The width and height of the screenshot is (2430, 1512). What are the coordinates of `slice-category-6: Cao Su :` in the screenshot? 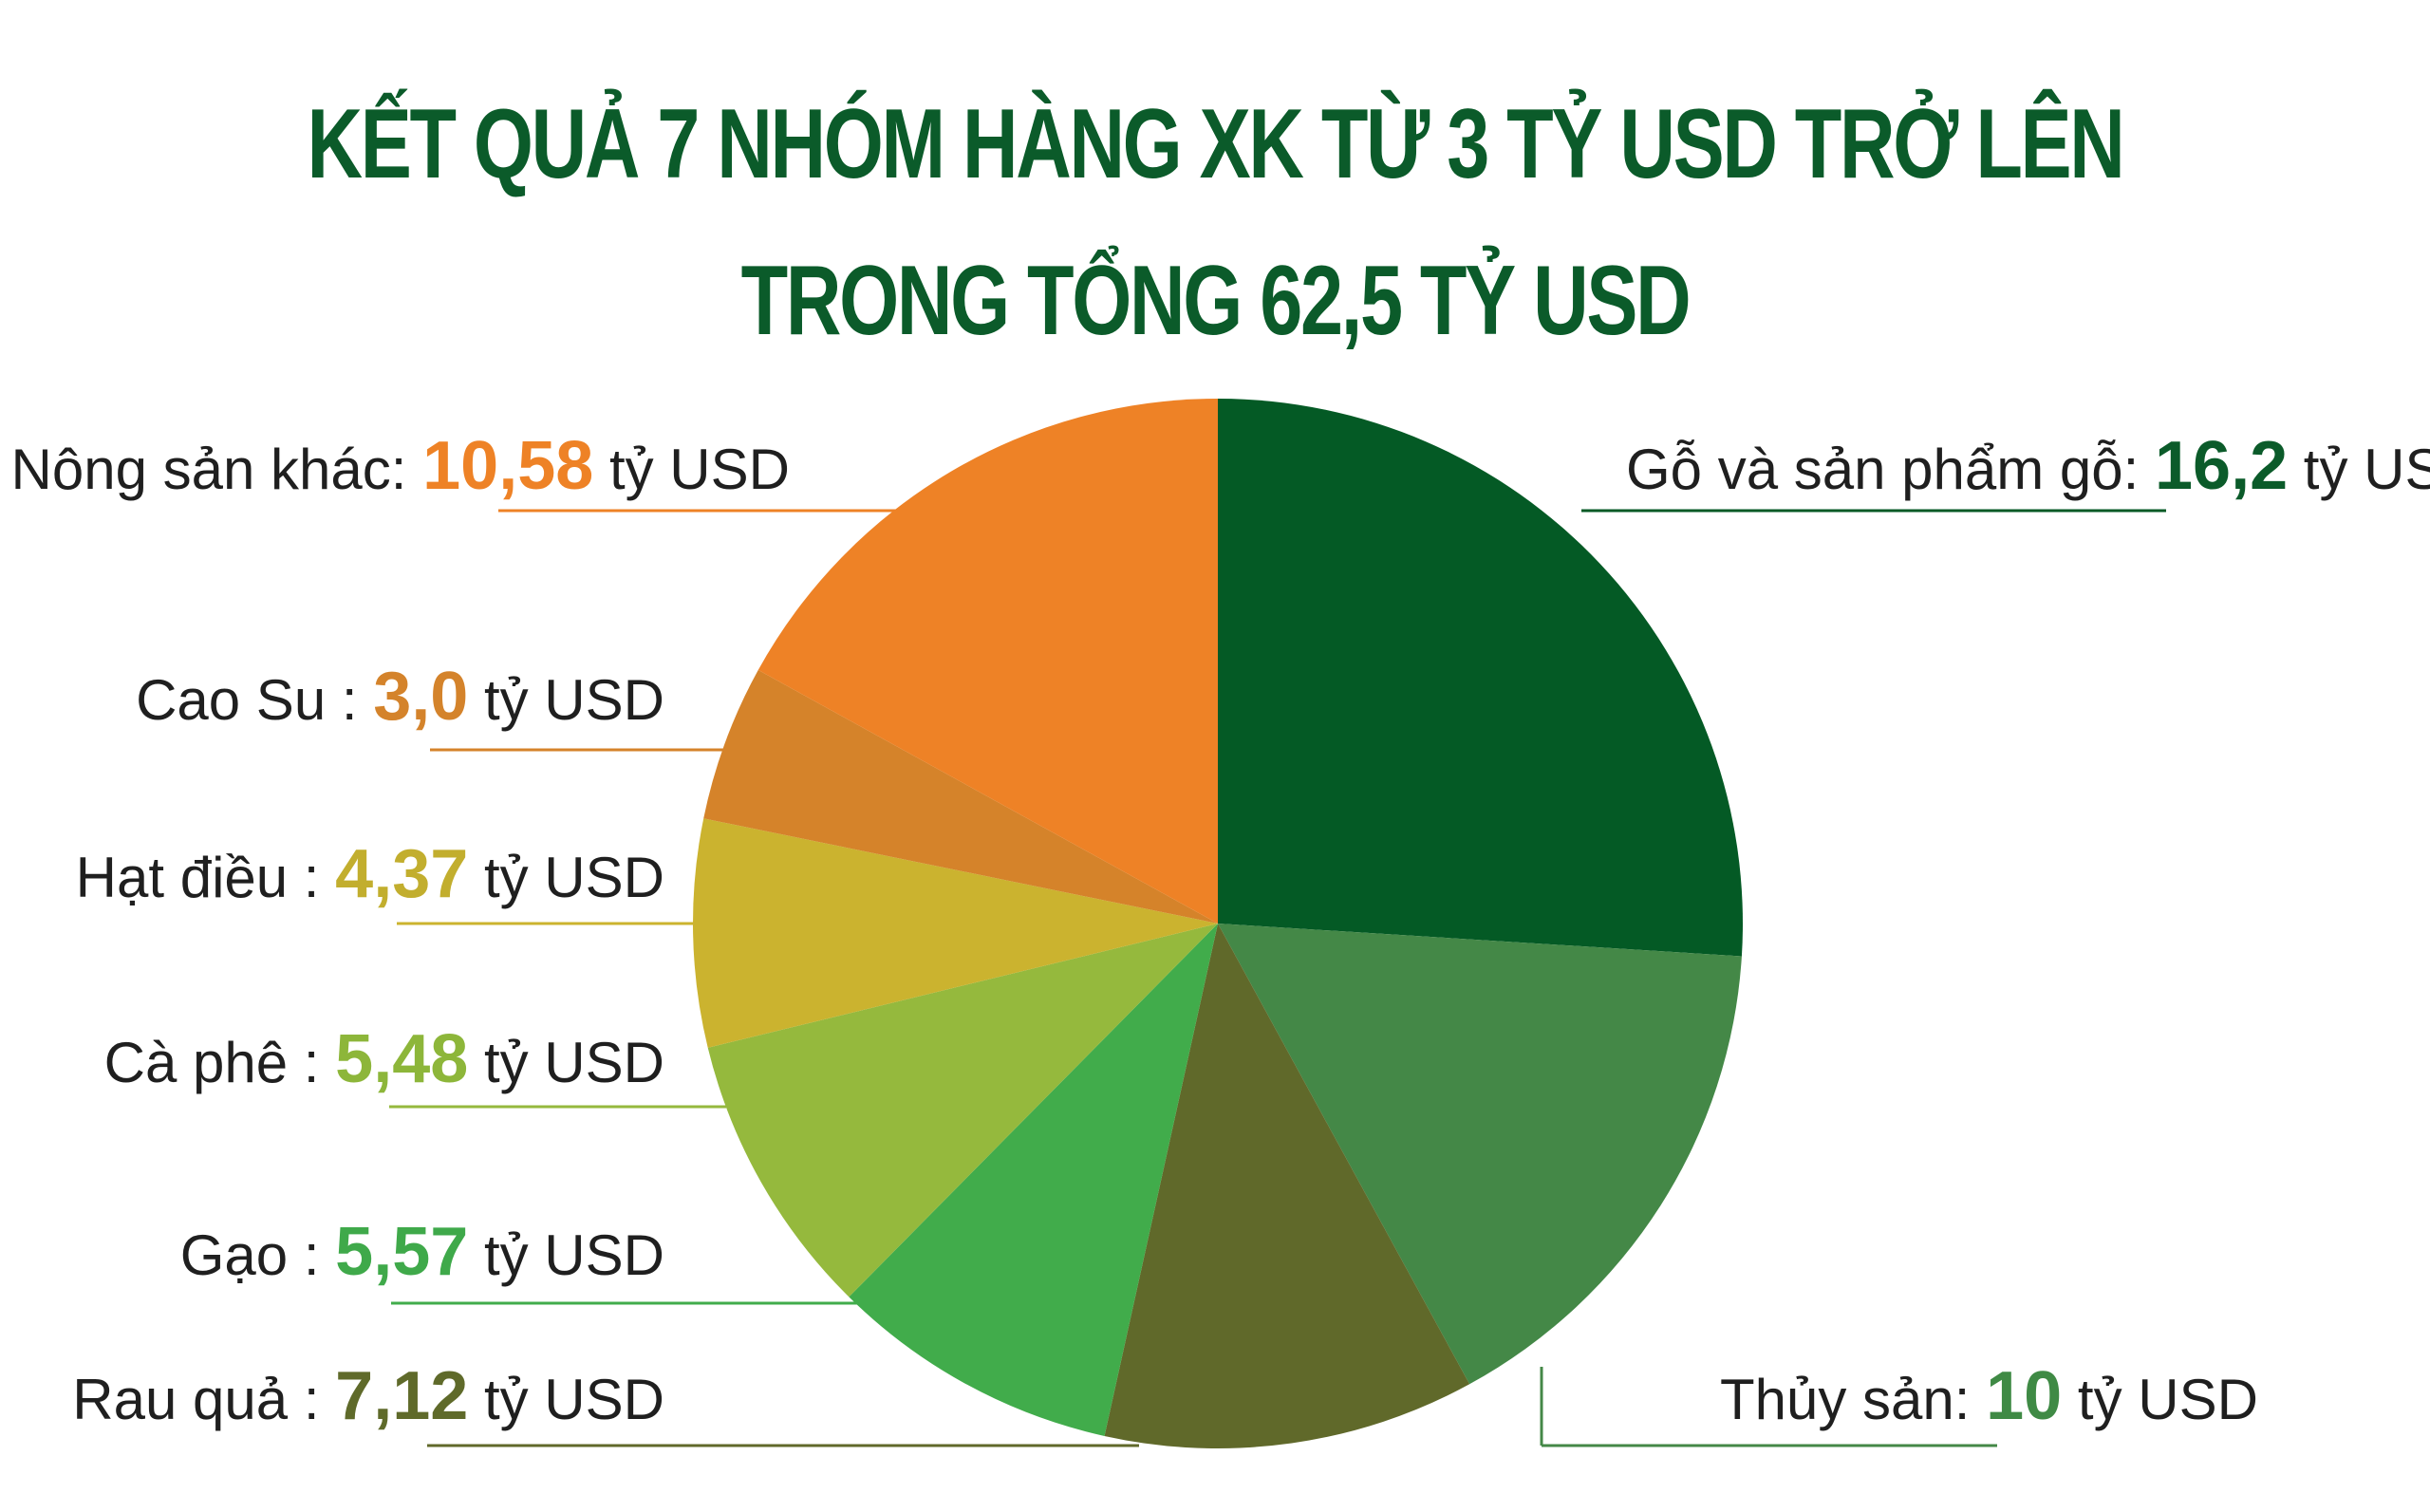 It's located at (255, 700).